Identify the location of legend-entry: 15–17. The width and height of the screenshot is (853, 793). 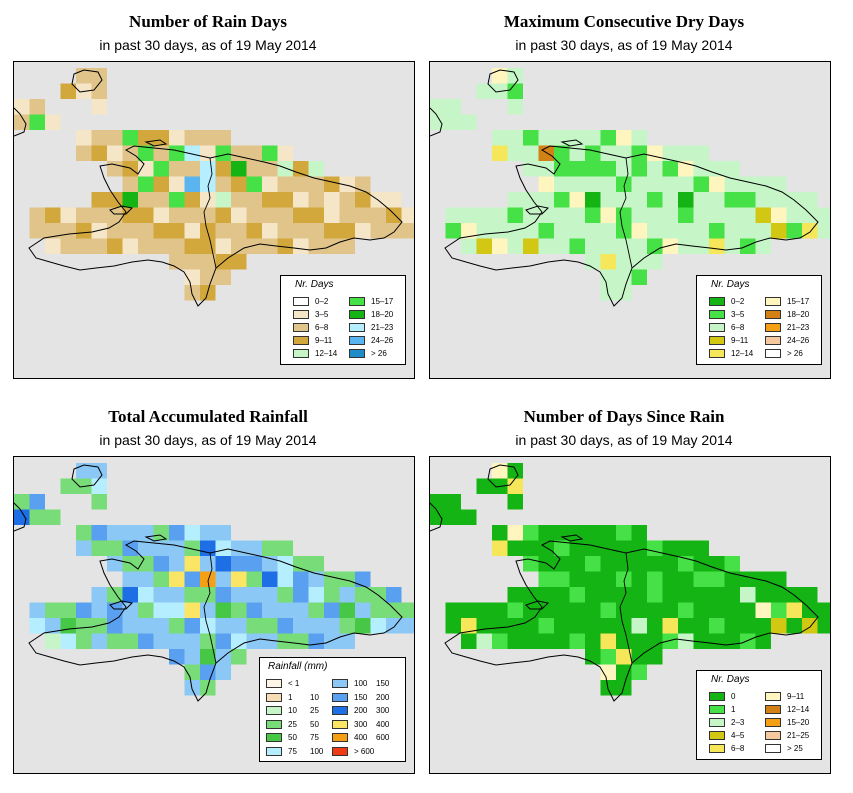
(787, 301).